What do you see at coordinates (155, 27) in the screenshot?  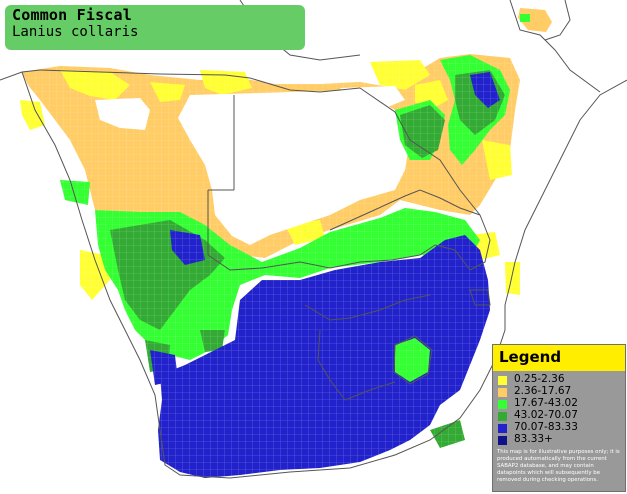 I see `title-box: Common Fiscal Lanius collaris` at bounding box center [155, 27].